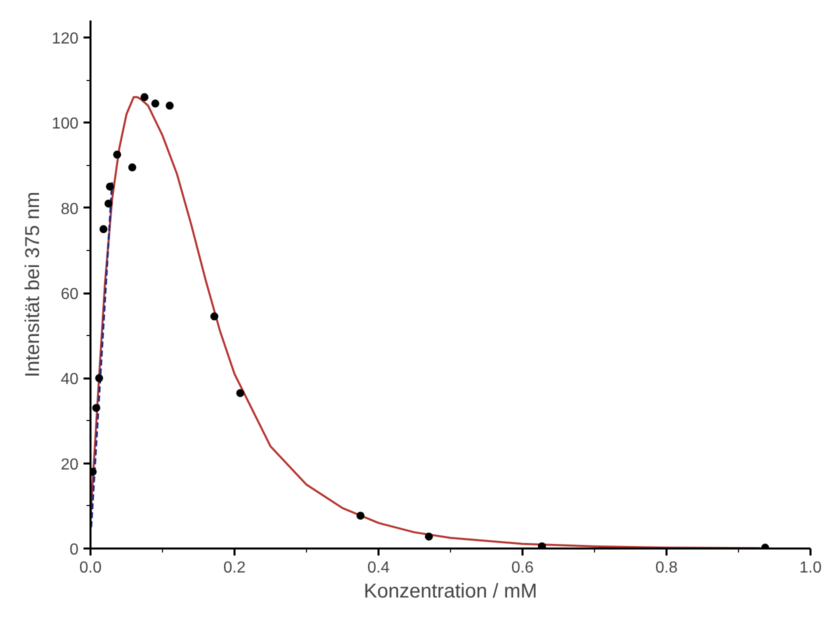  I want to click on y-tick-label: 100, so click(65, 124).